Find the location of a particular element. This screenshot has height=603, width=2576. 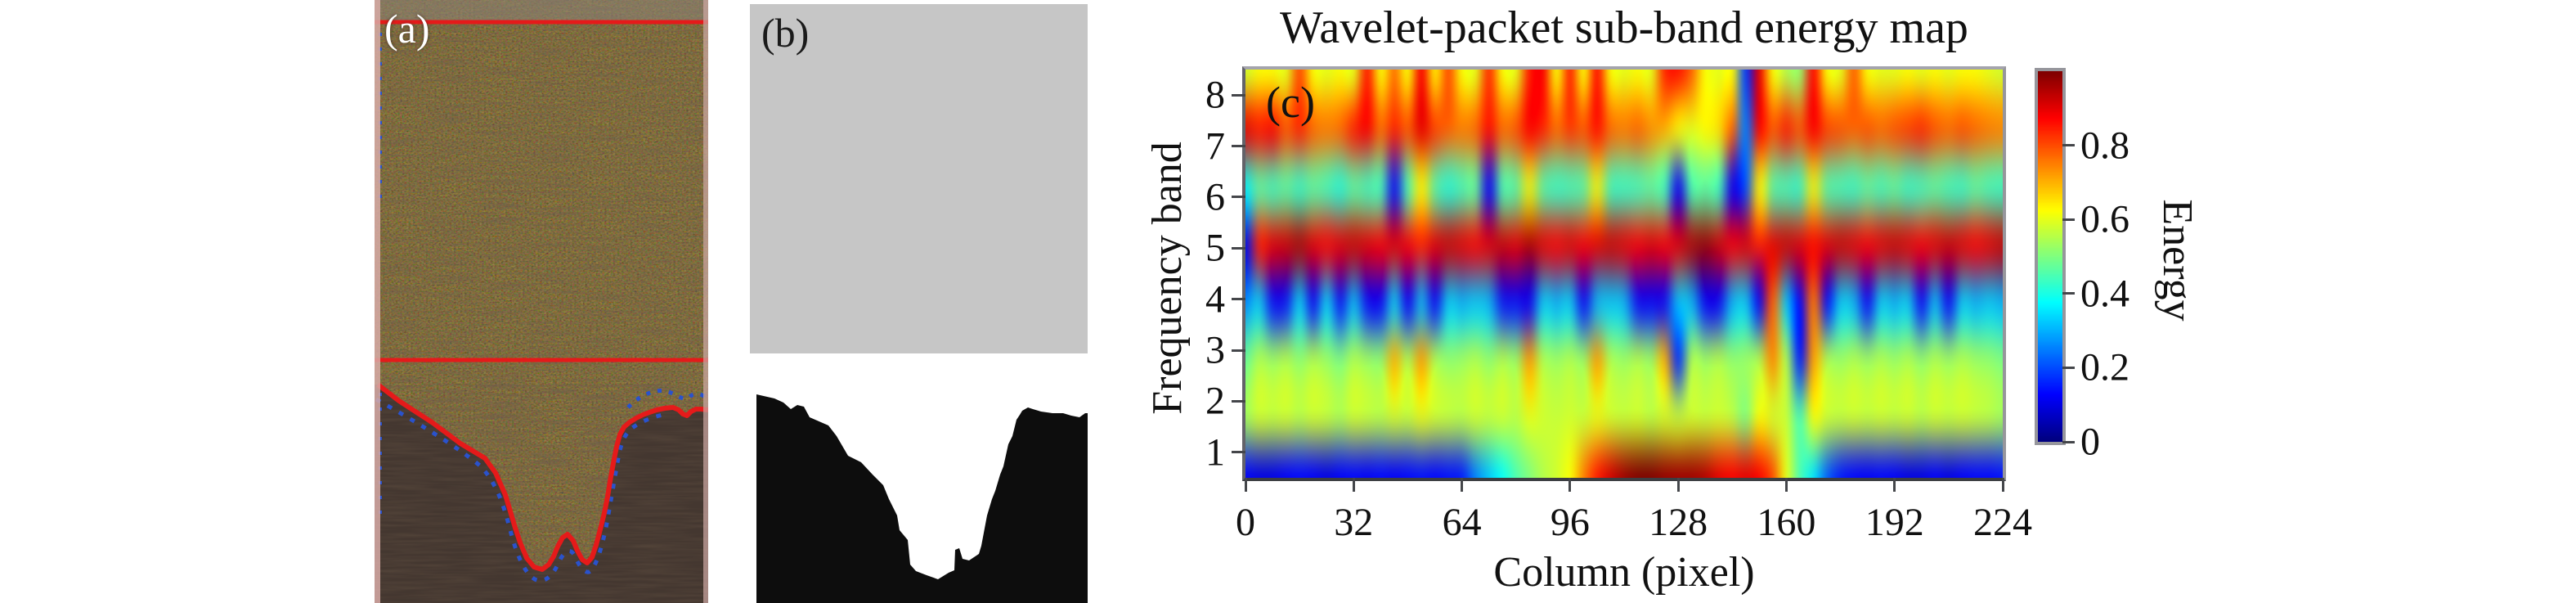

colorbar-tick-label: 0.8 is located at coordinates (2104, 146).